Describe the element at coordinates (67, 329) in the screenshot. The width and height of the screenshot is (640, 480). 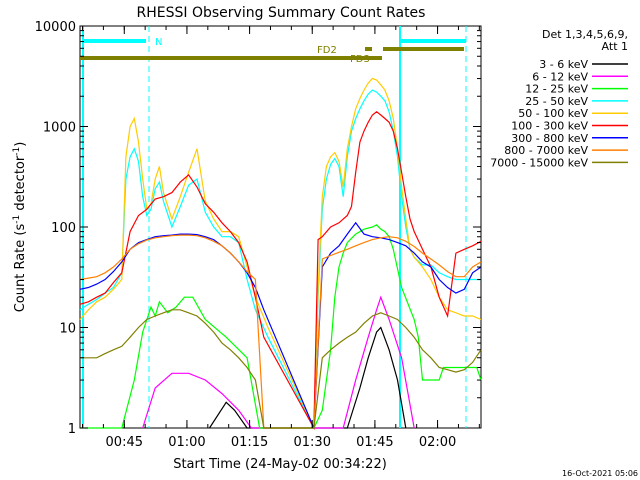
I see `y-tick-label: 10` at that location.